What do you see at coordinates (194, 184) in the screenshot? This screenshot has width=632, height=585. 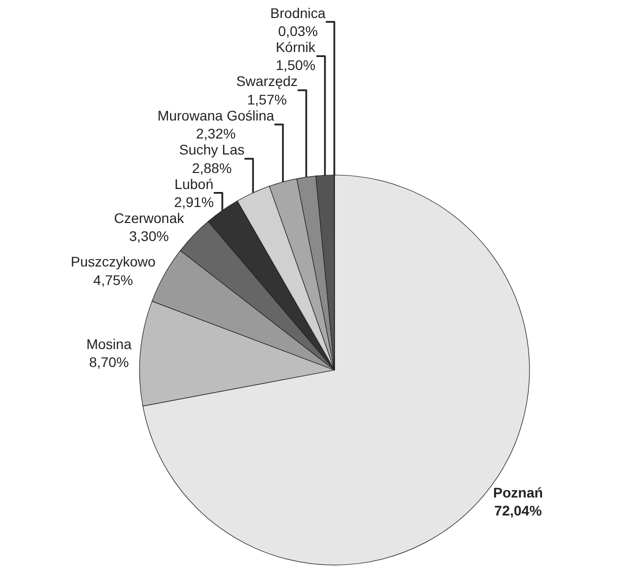 I see `slice-label: Luboń` at bounding box center [194, 184].